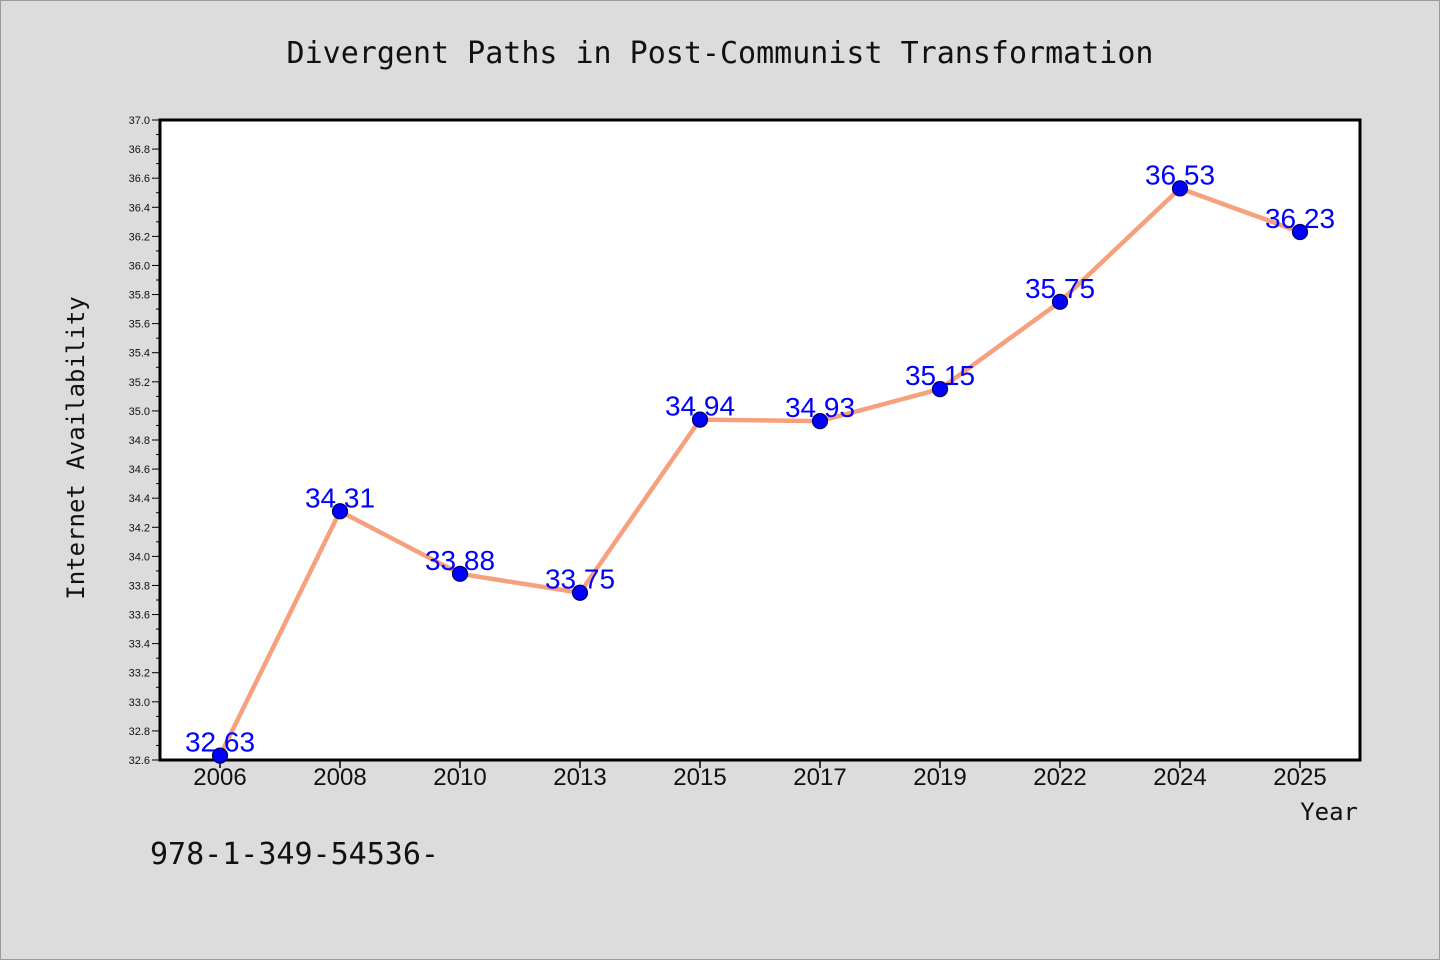  Describe the element at coordinates (139, 354) in the screenshot. I see `y-tick-label: 35.4` at that location.